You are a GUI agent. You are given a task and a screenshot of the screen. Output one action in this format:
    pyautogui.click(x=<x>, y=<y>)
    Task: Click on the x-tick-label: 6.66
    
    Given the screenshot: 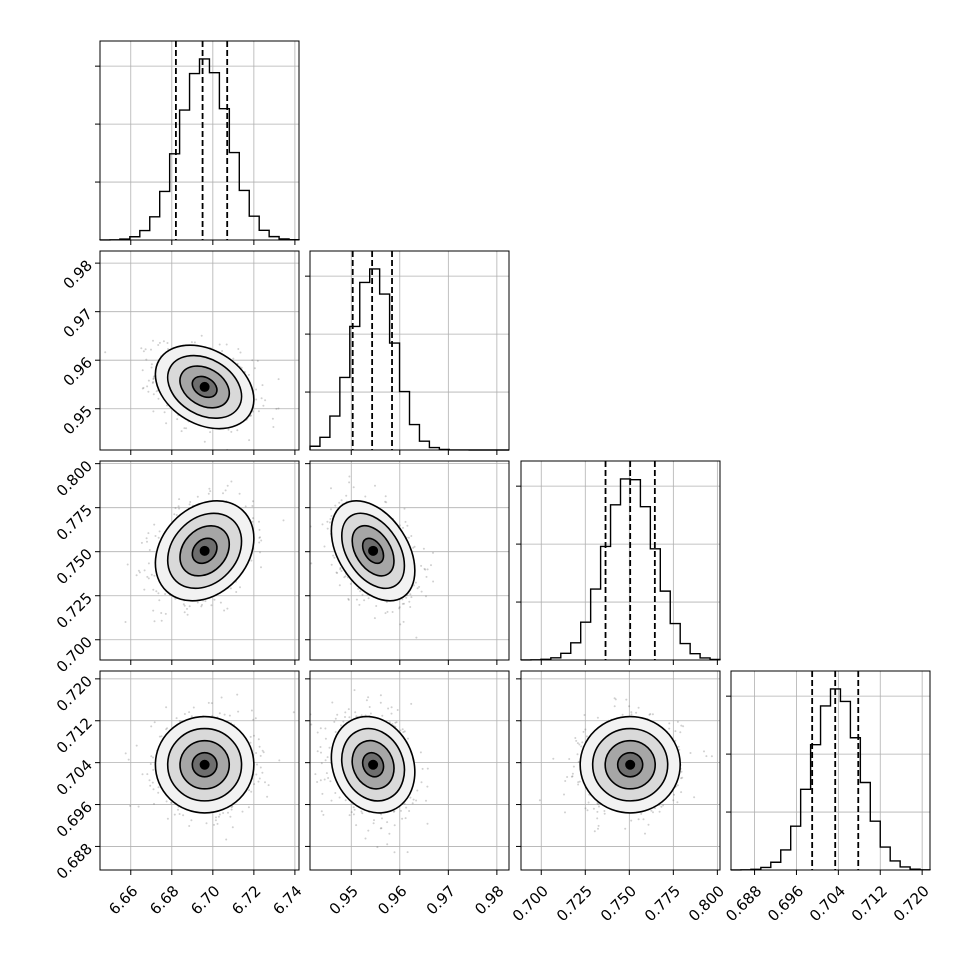 What is the action you would take?
    pyautogui.click(x=123, y=900)
    